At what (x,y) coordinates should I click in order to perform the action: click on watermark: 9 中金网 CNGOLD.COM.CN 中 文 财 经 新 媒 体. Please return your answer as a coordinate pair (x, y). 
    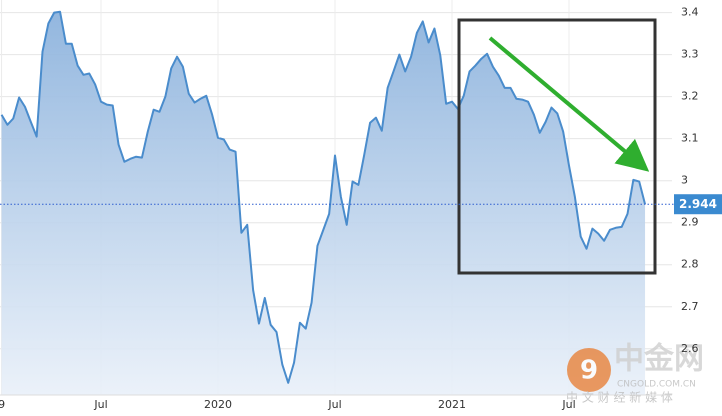
    Looking at the image, I should click on (635, 373).